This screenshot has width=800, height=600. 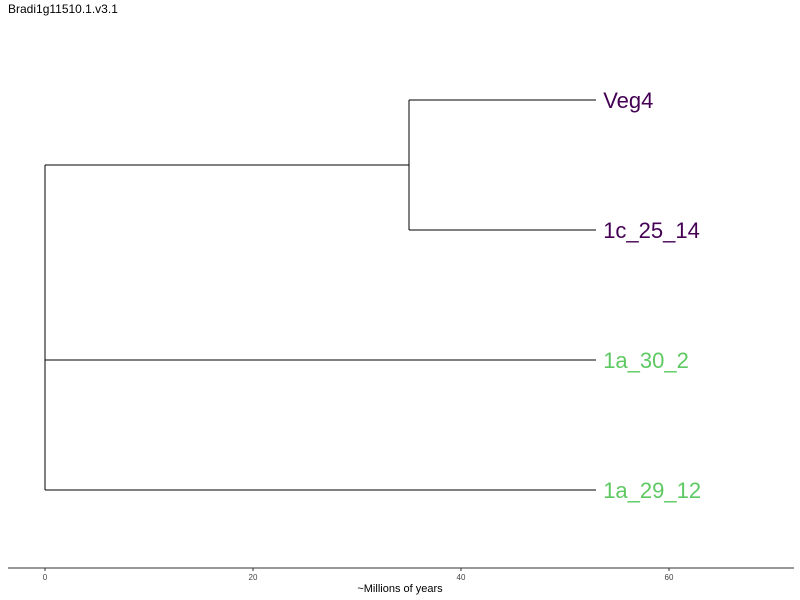 What do you see at coordinates (646, 360) in the screenshot?
I see `tip-label-1a-30-2: 1a_30_2` at bounding box center [646, 360].